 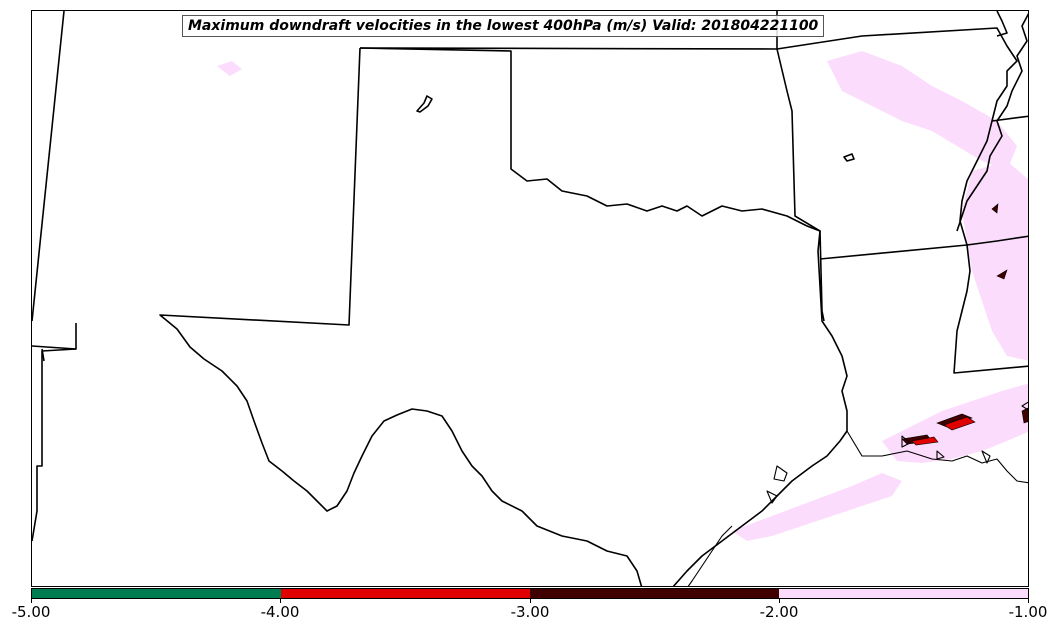 What do you see at coordinates (54, 445) in the screenshot?
I see `nm-south` at bounding box center [54, 445].